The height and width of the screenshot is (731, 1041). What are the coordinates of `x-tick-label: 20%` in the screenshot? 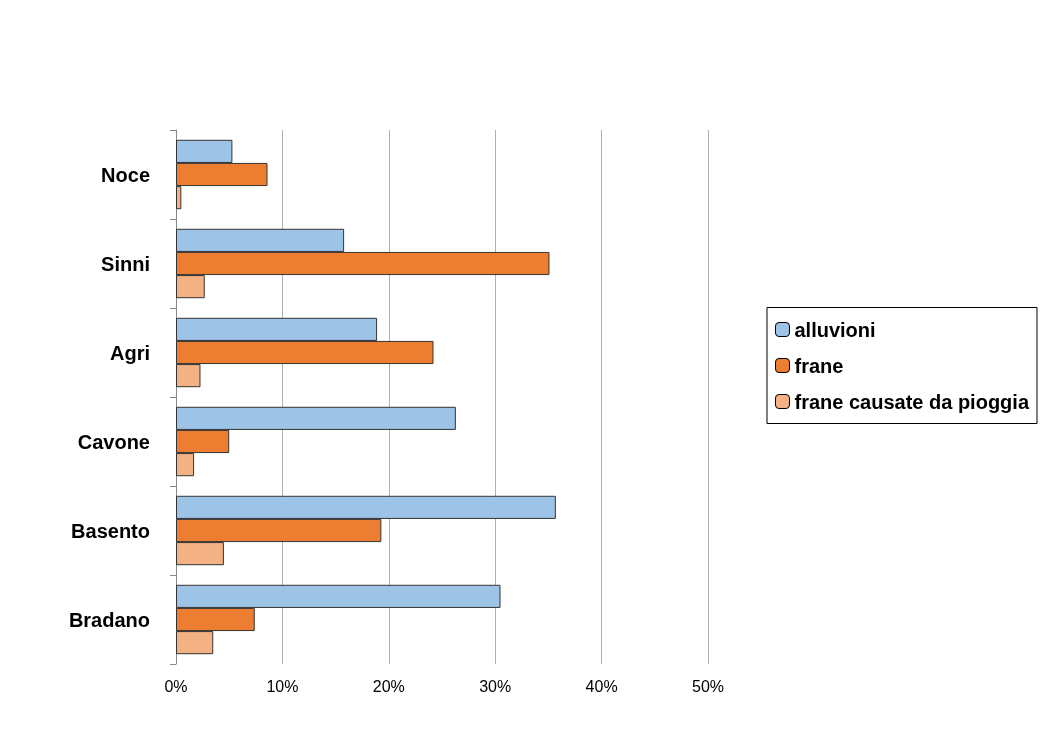 It's located at (388, 686).